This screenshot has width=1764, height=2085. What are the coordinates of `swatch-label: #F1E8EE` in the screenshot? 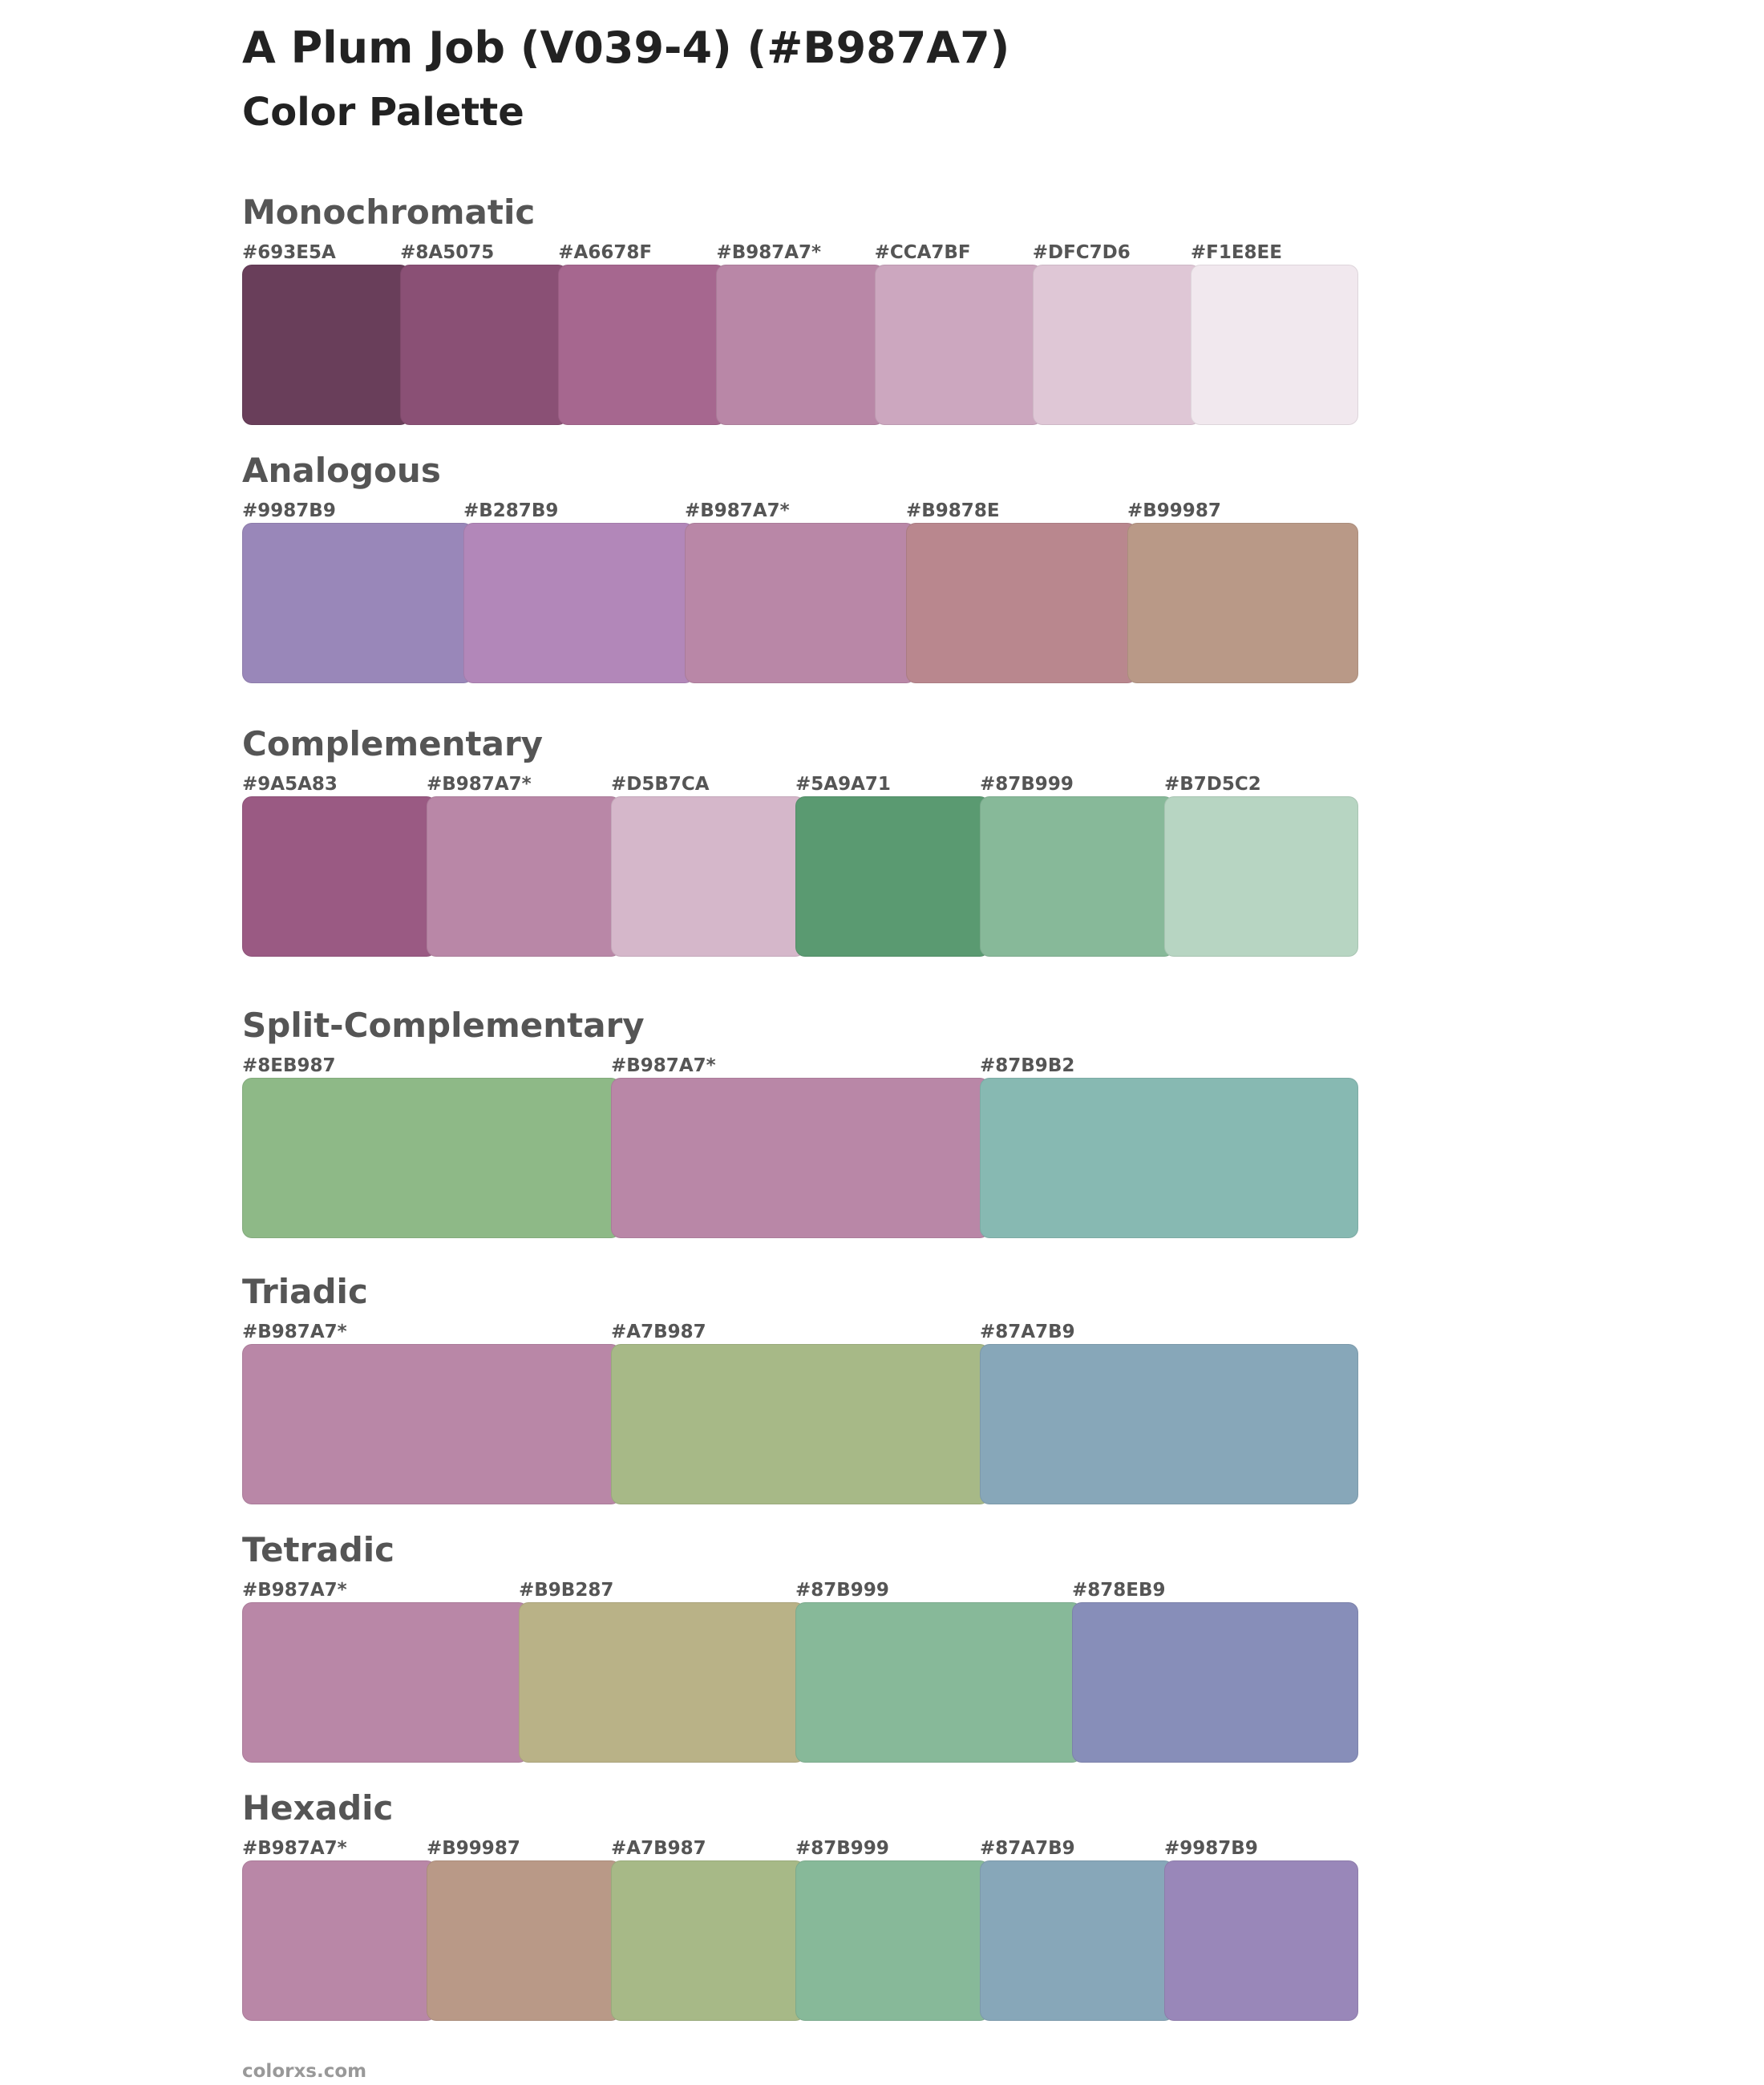 It's located at (1236, 253).